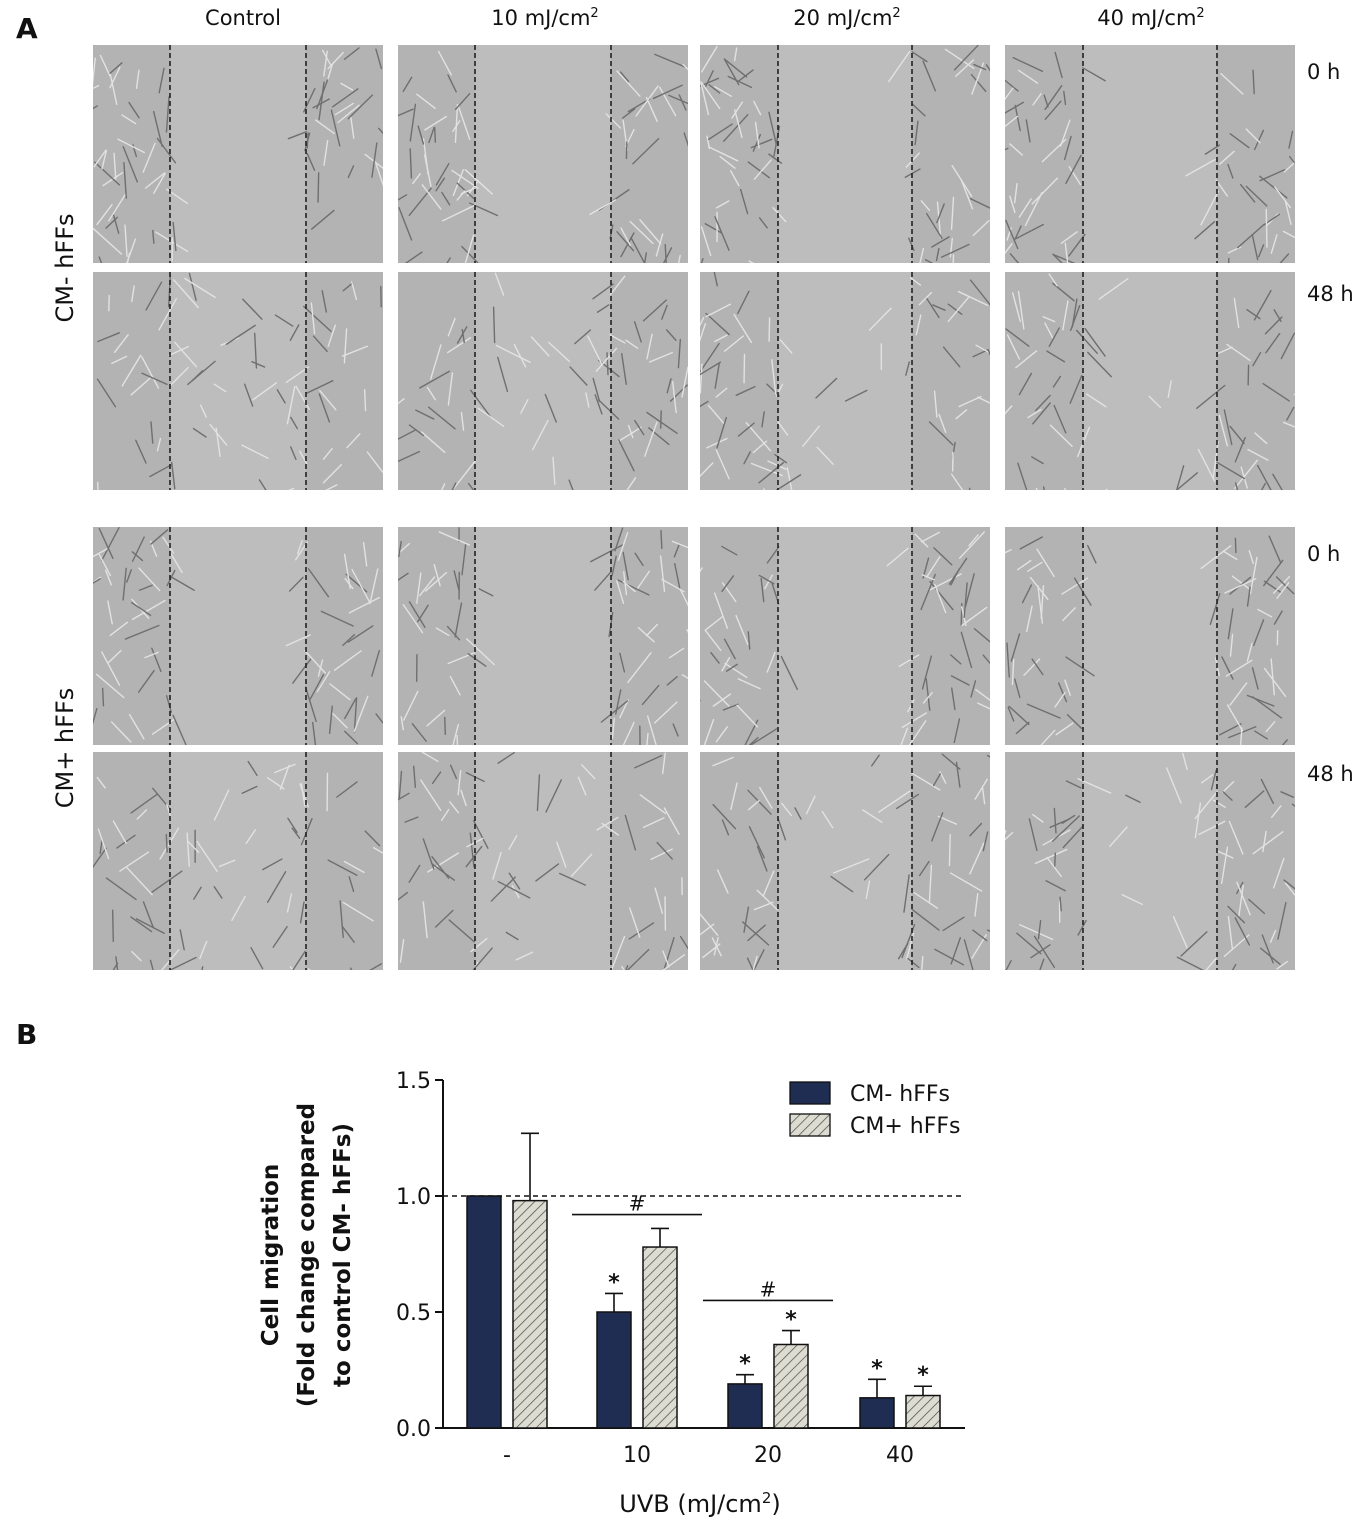 The width and height of the screenshot is (1365, 1530). What do you see at coordinates (900, 1094) in the screenshot?
I see `legend-label: CM- hFFs` at bounding box center [900, 1094].